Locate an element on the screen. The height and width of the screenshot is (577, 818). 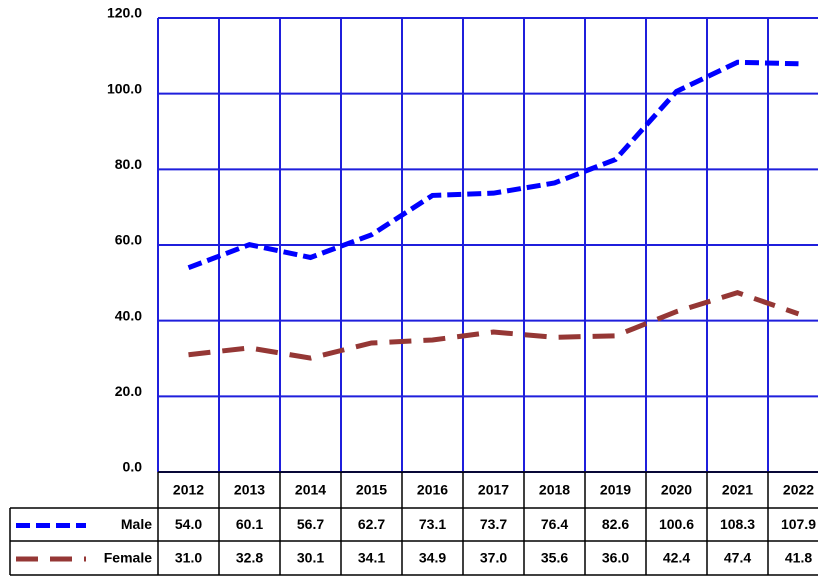
data-label: 56.7 is located at coordinates (310, 524).